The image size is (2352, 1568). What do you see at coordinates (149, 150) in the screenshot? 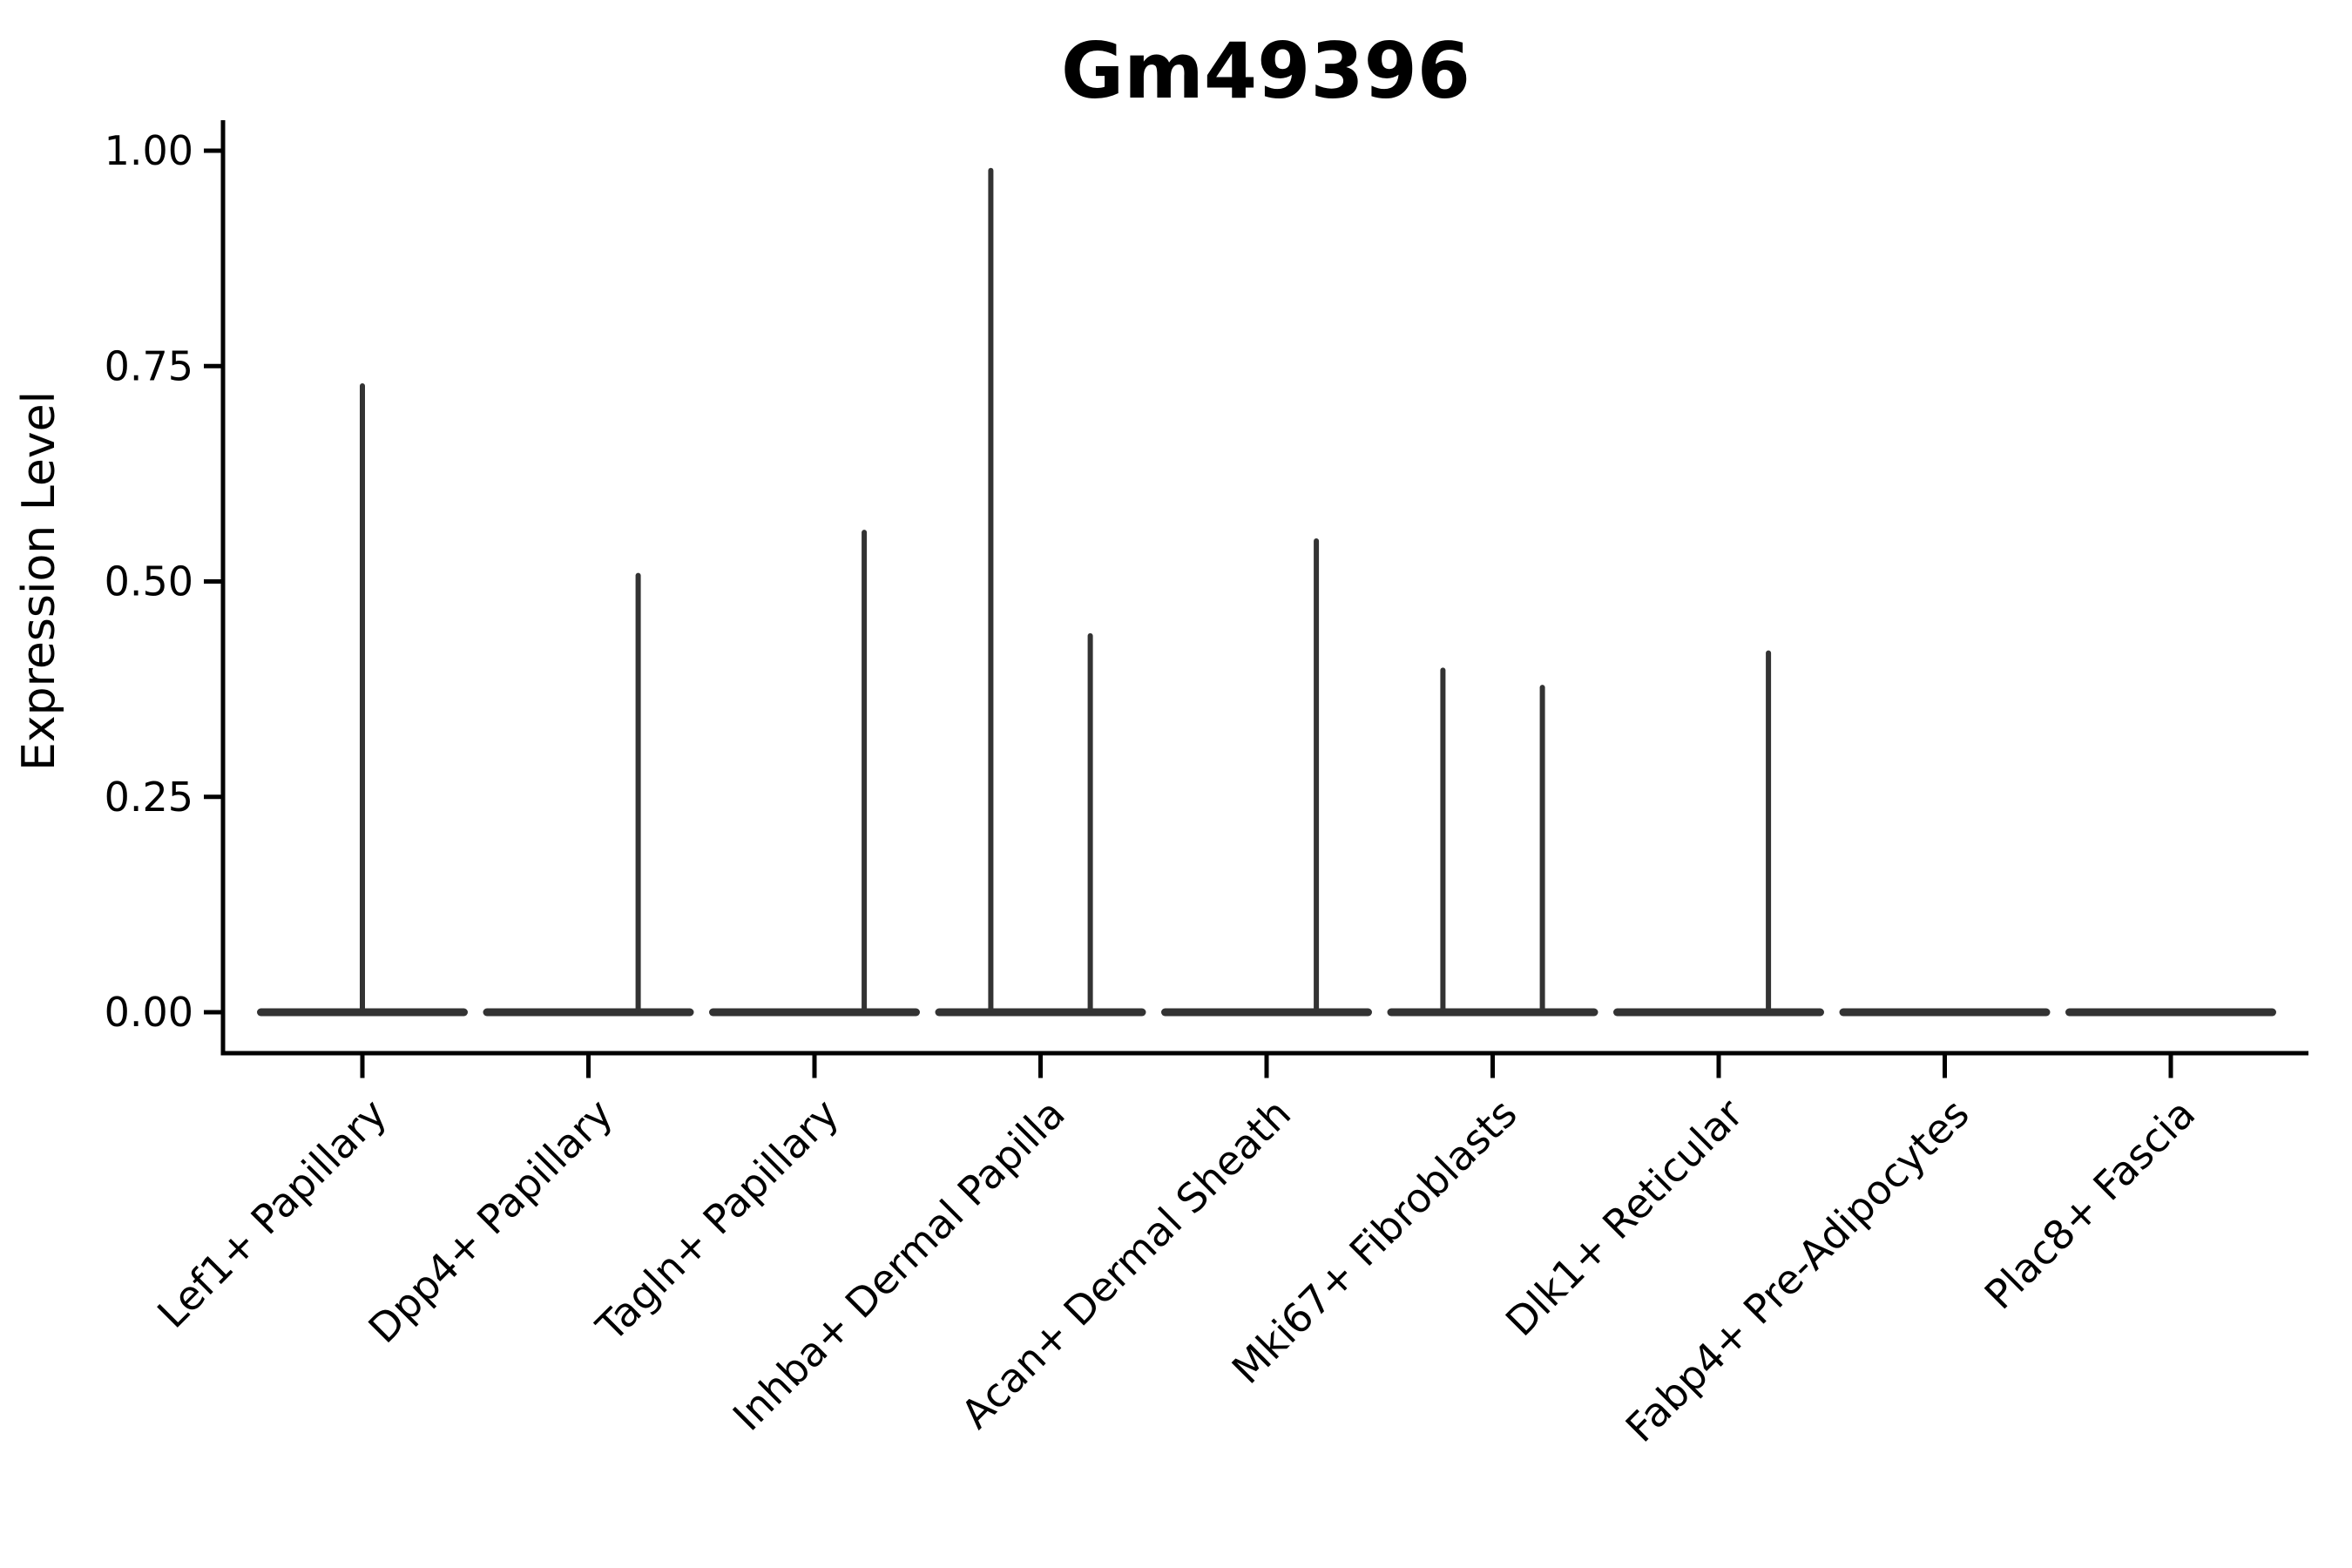
I see `y-tick-label: 1.00` at bounding box center [149, 150].